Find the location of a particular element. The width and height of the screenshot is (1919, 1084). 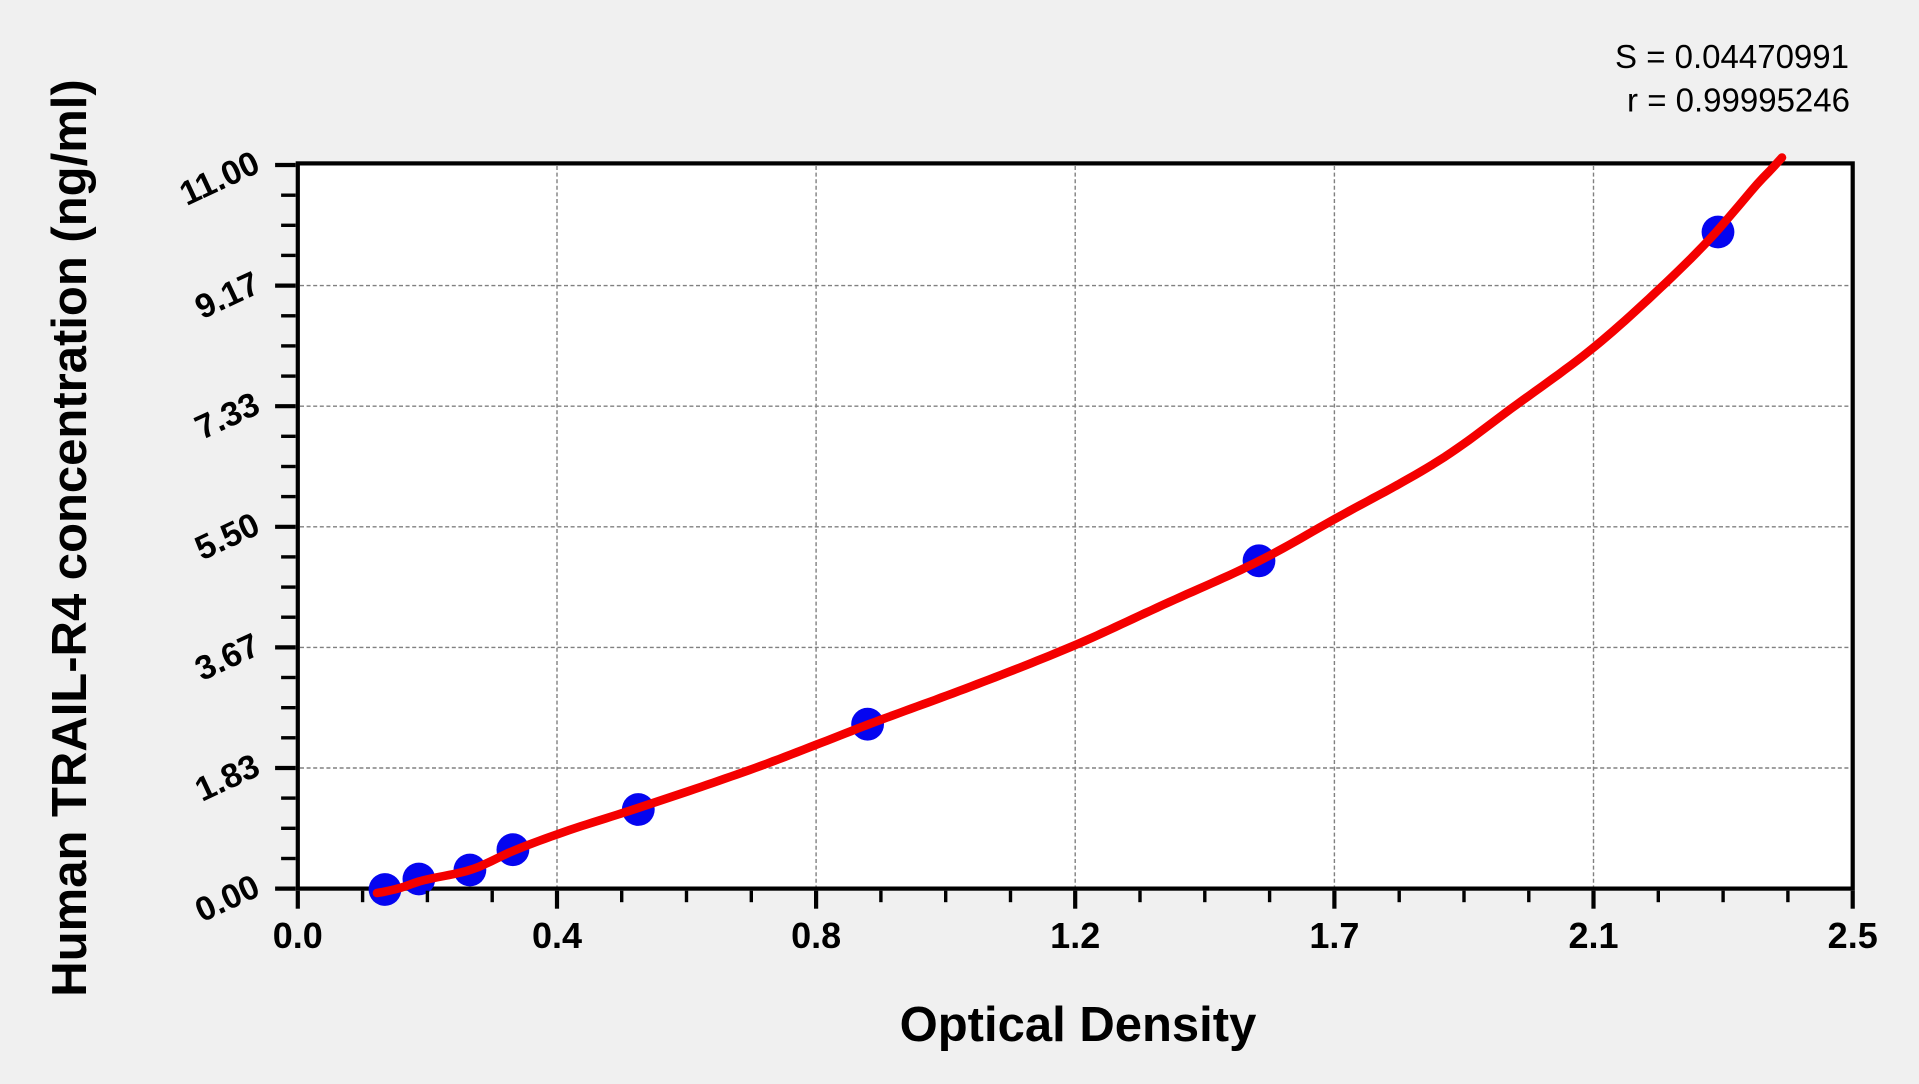

svg-text: 2.1 is located at coordinates (1593, 935).